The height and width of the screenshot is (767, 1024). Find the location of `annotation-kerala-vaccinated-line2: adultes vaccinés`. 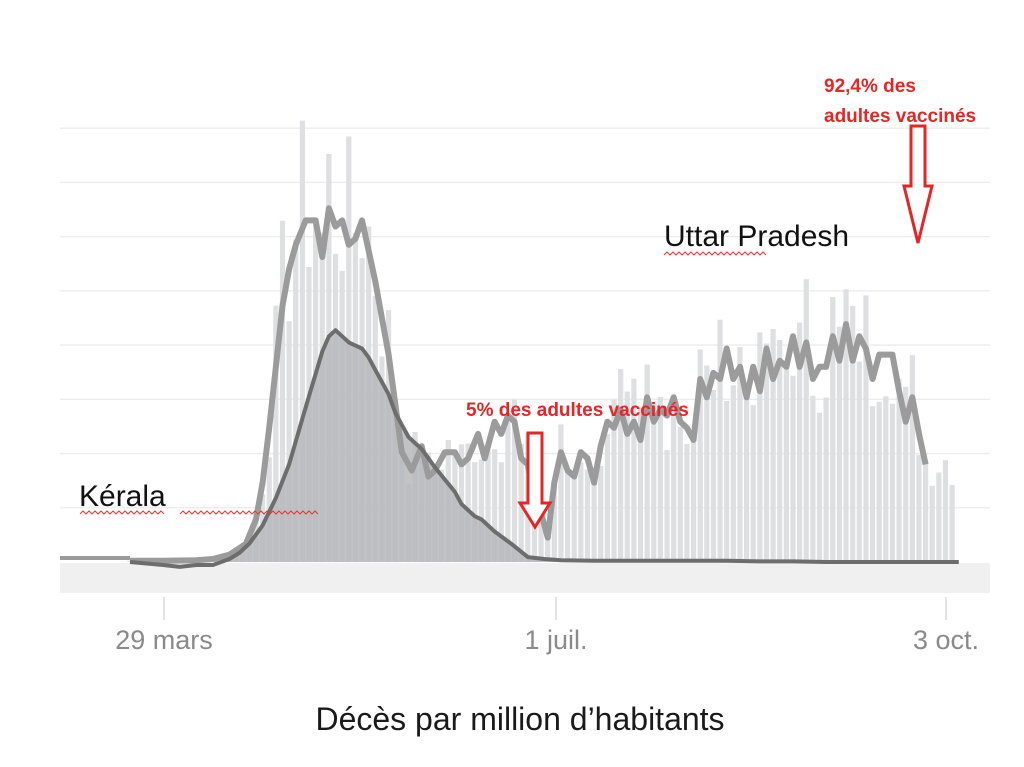

annotation-kerala-vaccinated-line2: adultes vaccinés is located at coordinates (900, 116).